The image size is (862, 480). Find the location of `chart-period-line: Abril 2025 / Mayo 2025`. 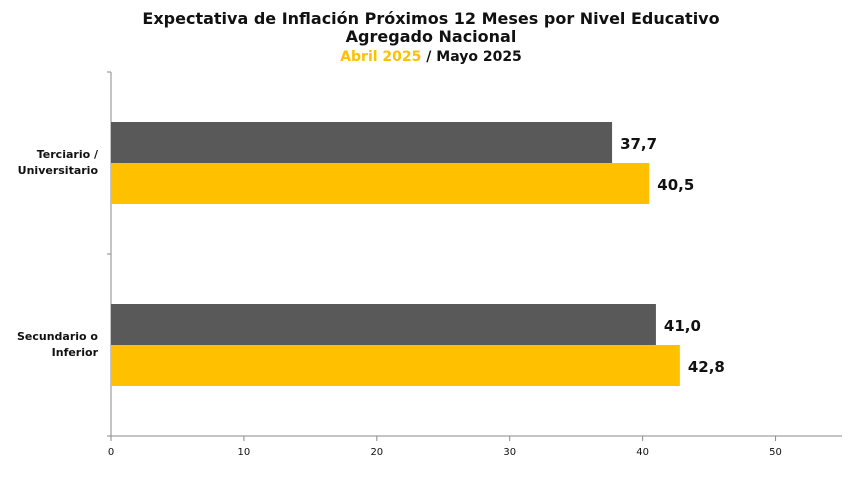

chart-period-line: Abril 2025 / Mayo 2025 is located at coordinates (431, 57).